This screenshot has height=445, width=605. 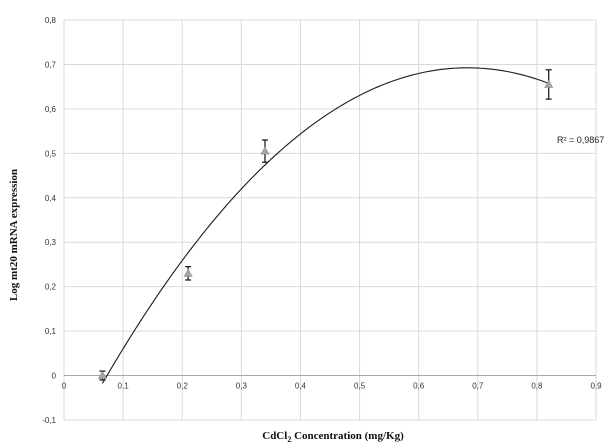 What do you see at coordinates (537, 386) in the screenshot?
I see `x-tick-label: 0,8` at bounding box center [537, 386].